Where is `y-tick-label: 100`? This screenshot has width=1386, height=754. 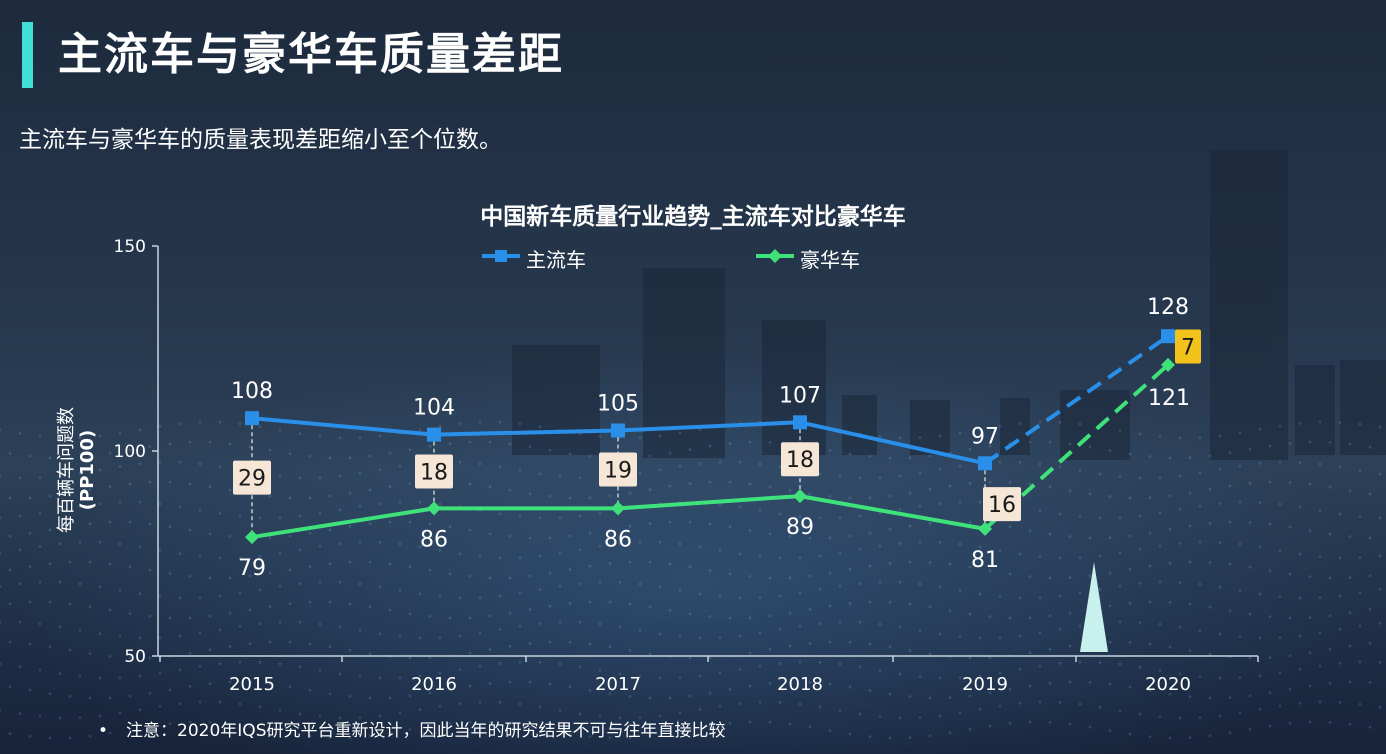 y-tick-label: 100 is located at coordinates (130, 452).